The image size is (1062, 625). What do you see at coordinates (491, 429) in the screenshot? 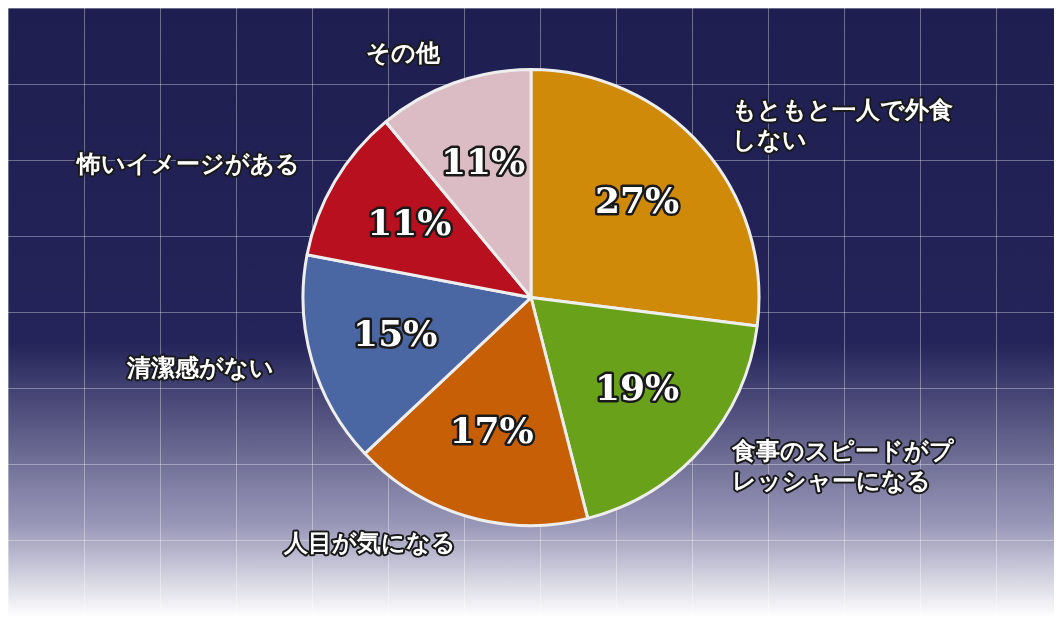
I see `data-label: 17%` at bounding box center [491, 429].